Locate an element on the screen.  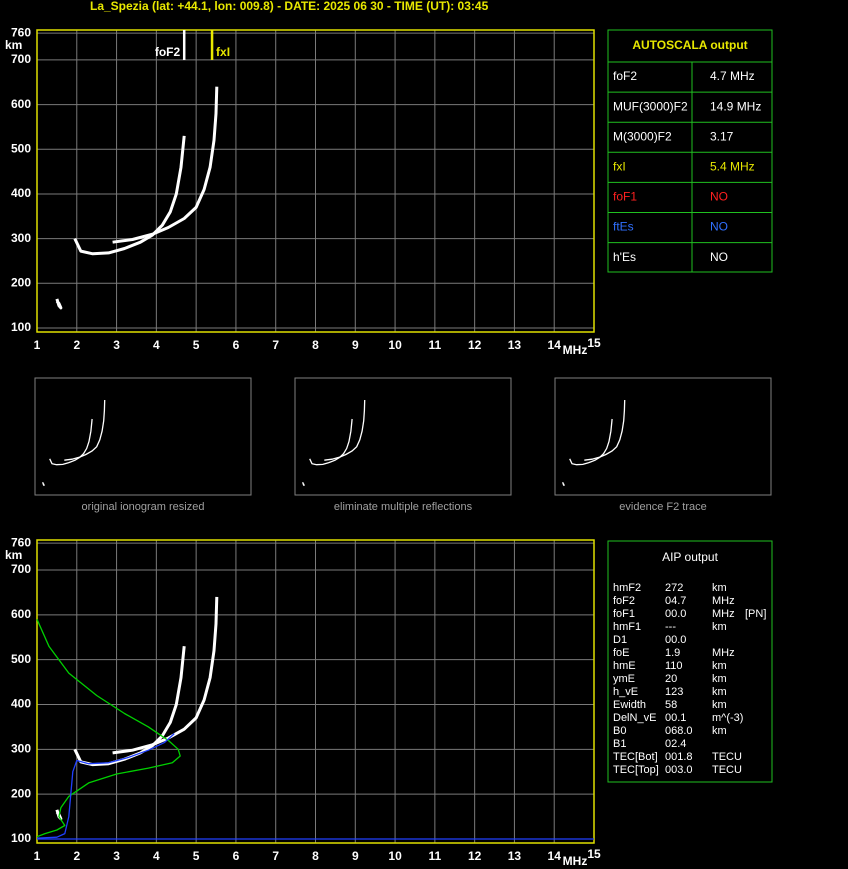
aip-cell: 1.9 is located at coordinates (672, 653).